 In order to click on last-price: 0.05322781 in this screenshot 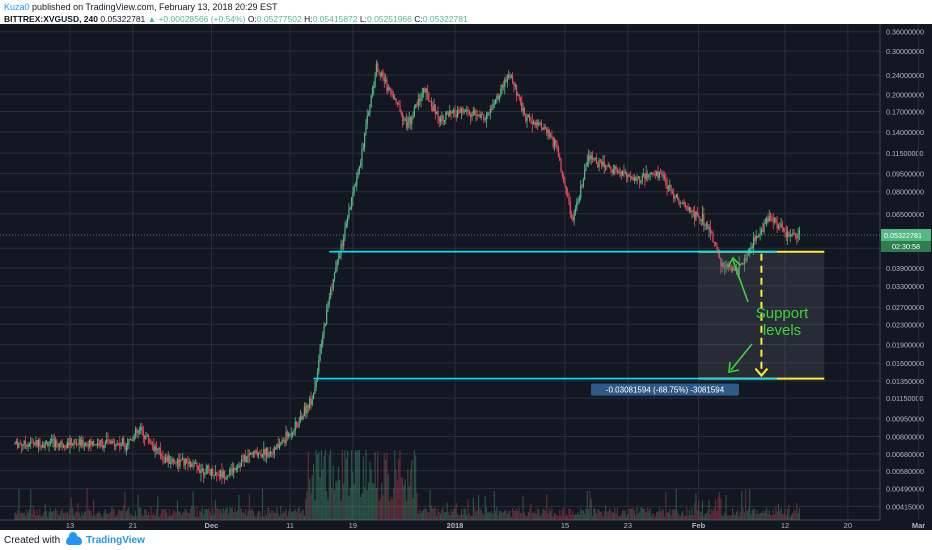, I will do `click(123, 19)`.